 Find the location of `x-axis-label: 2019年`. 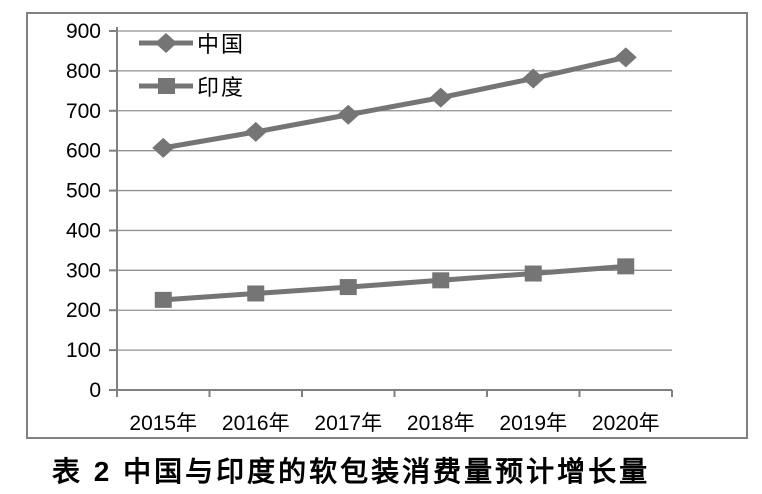

x-axis-label: 2019年 is located at coordinates (533, 423).